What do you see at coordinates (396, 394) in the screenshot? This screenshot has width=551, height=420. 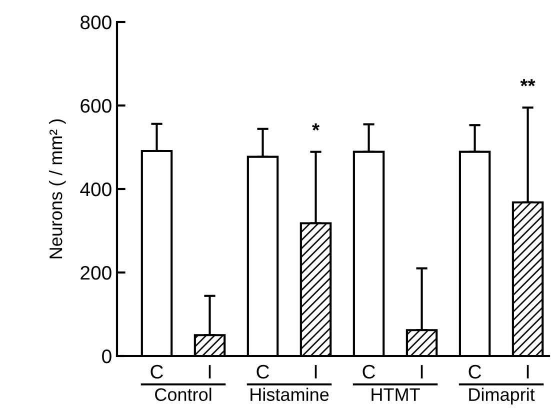 I see `text: HTMT` at bounding box center [396, 394].